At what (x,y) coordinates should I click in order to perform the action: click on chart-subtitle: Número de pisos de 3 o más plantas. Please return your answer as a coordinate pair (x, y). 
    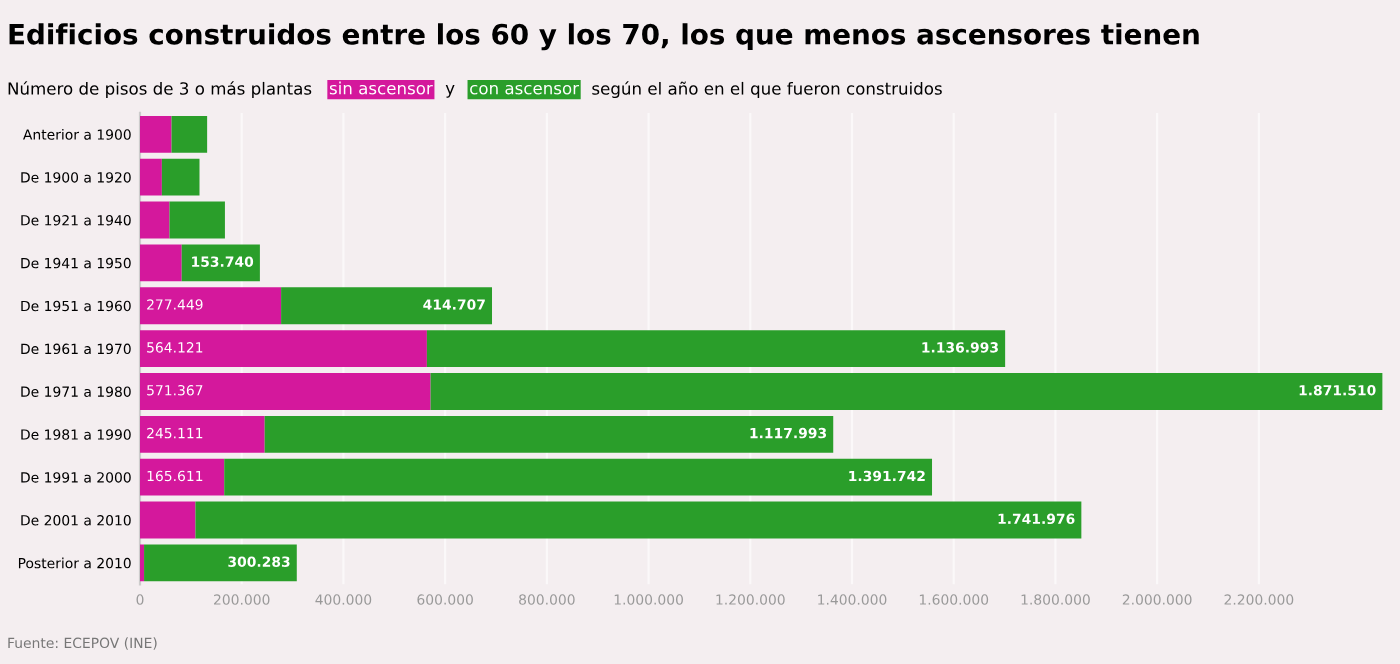
    Looking at the image, I should click on (160, 90).